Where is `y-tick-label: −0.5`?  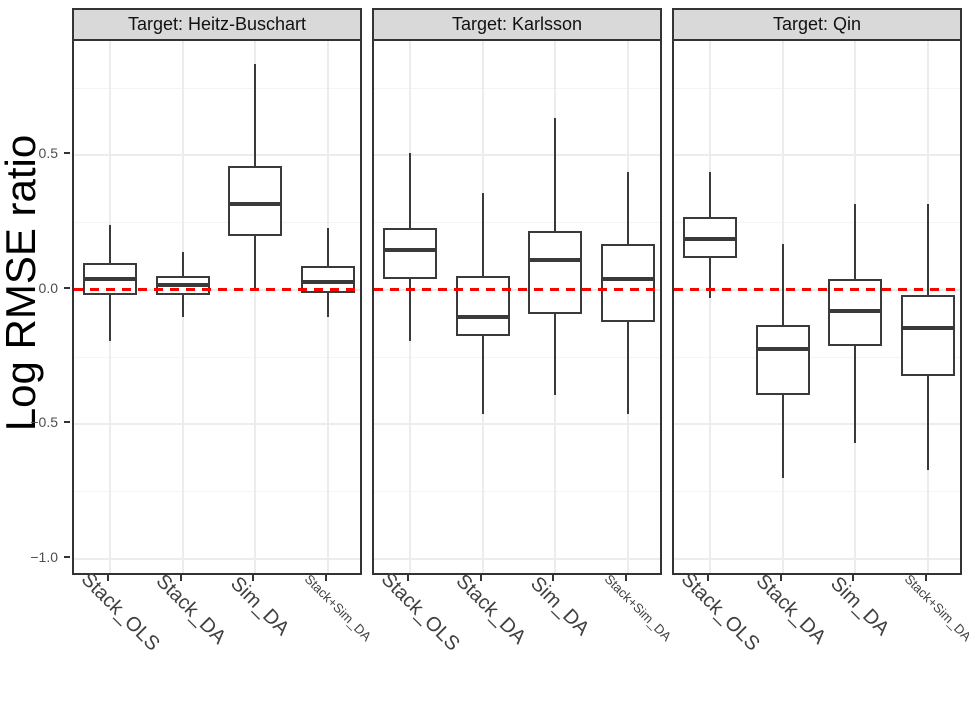 y-tick-label: −0.5 is located at coordinates (44, 422).